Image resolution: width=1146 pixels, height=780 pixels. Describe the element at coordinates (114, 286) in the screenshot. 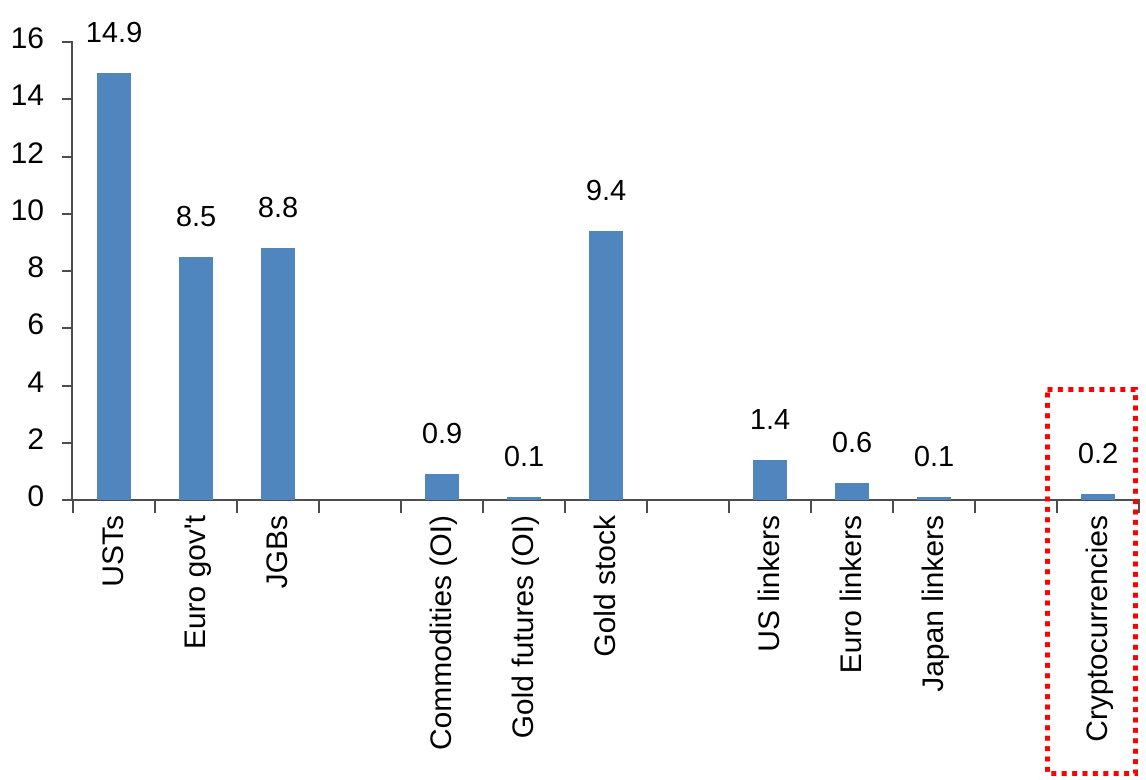

I see `bar-usts` at that location.